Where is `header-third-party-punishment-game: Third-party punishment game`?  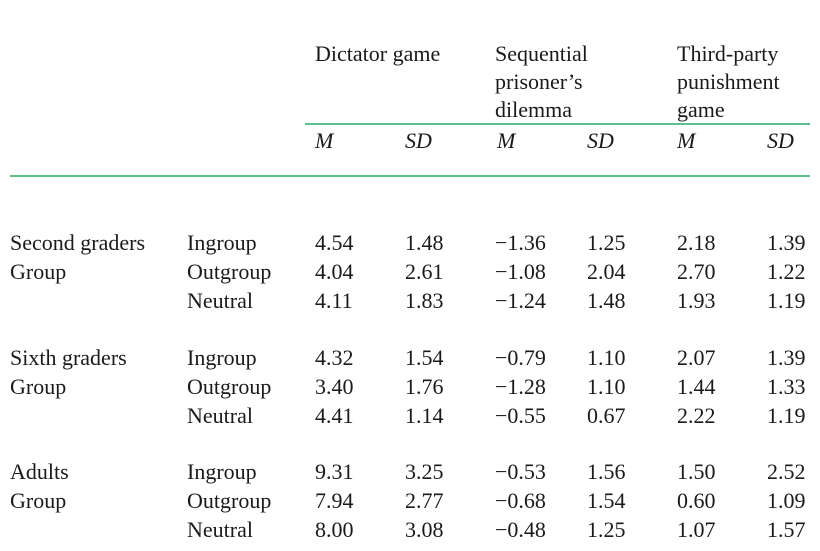 header-third-party-punishment-game: Third-party punishment game is located at coordinates (728, 82).